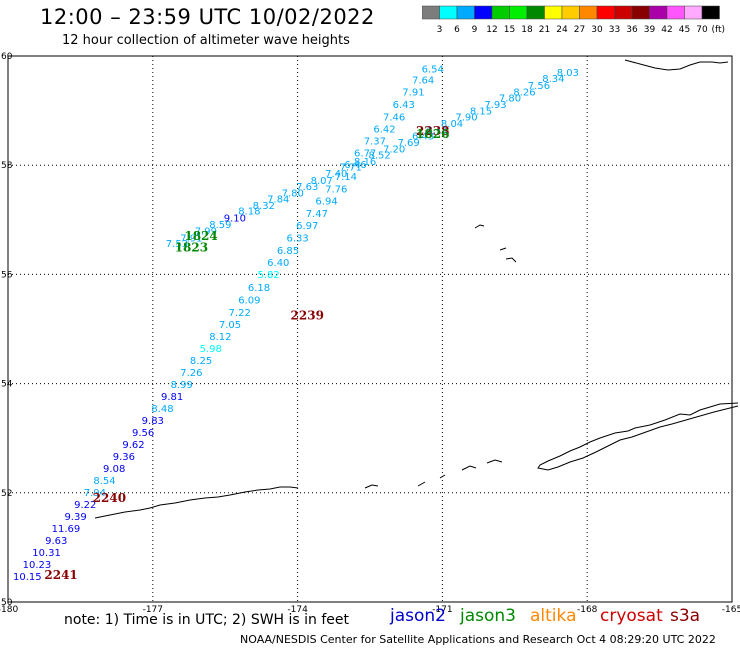 The height and width of the screenshot is (650, 740). I want to click on wave-height-point: 8.03, so click(568, 73).